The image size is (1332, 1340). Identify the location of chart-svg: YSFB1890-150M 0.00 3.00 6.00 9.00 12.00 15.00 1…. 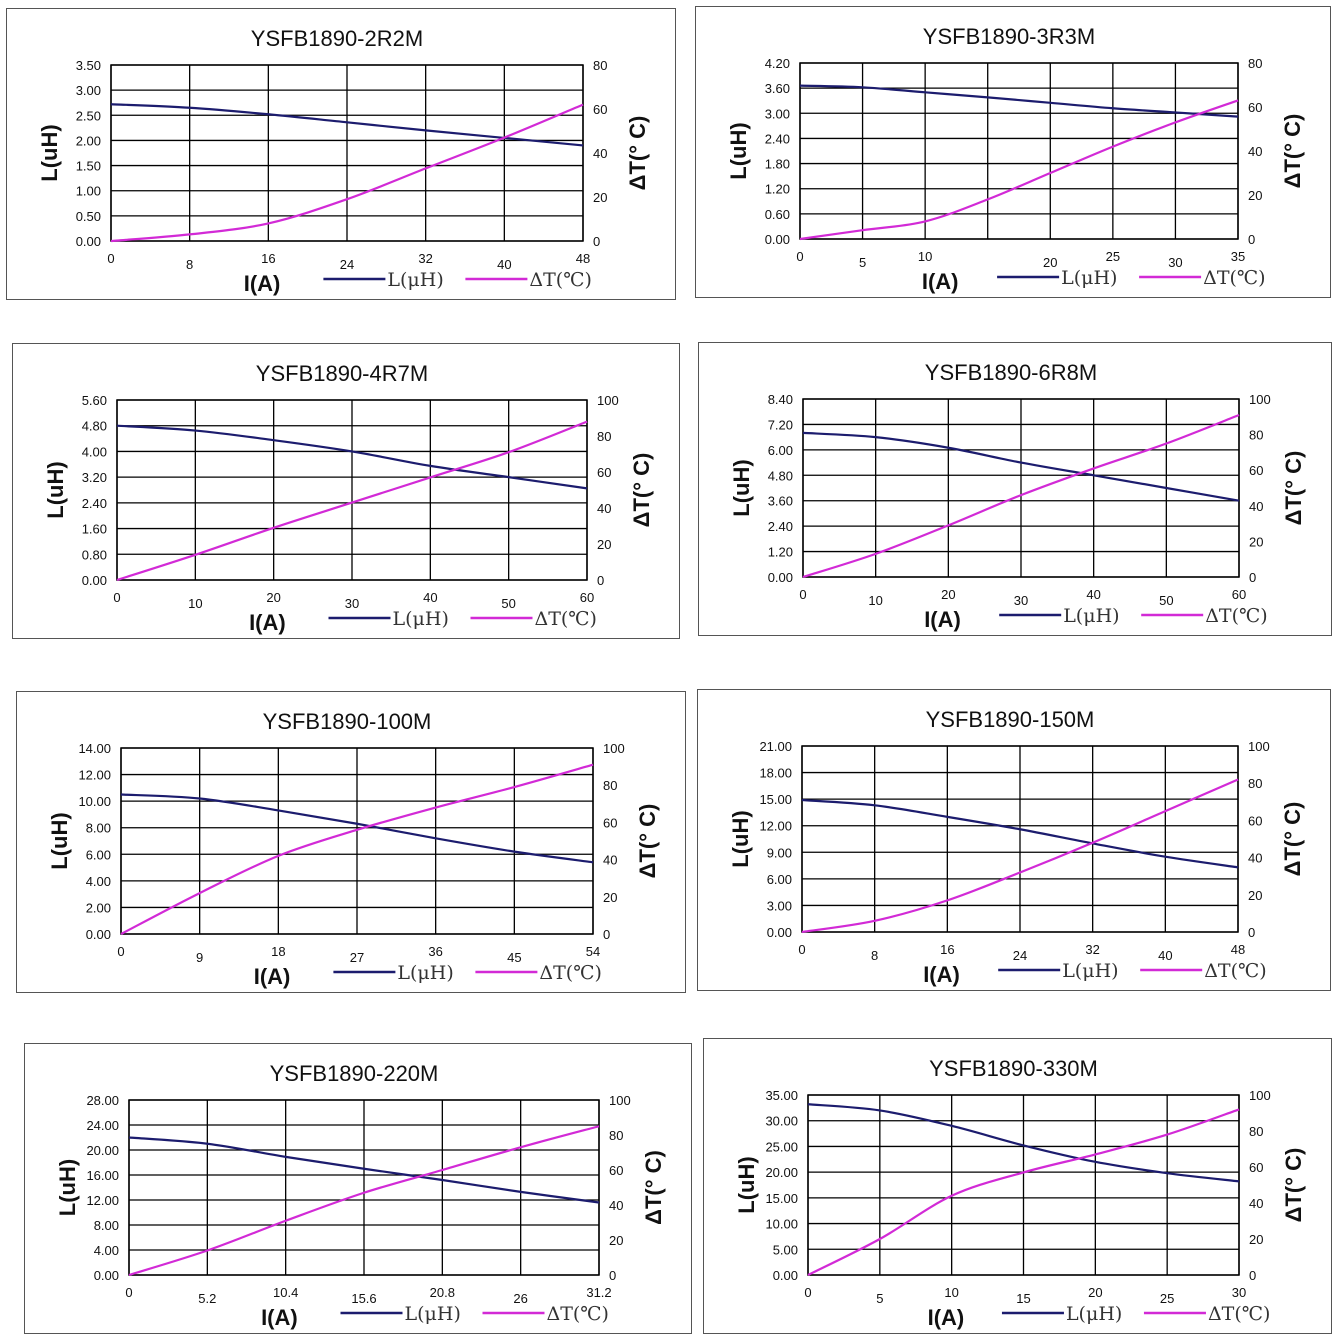
(1016, 847).